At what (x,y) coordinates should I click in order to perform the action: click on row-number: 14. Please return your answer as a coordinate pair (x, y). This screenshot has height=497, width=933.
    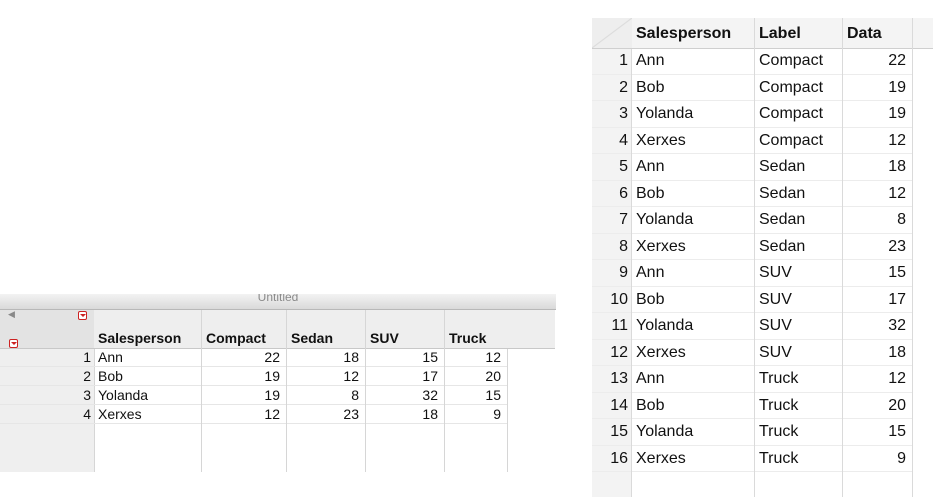
    Looking at the image, I should click on (611, 406).